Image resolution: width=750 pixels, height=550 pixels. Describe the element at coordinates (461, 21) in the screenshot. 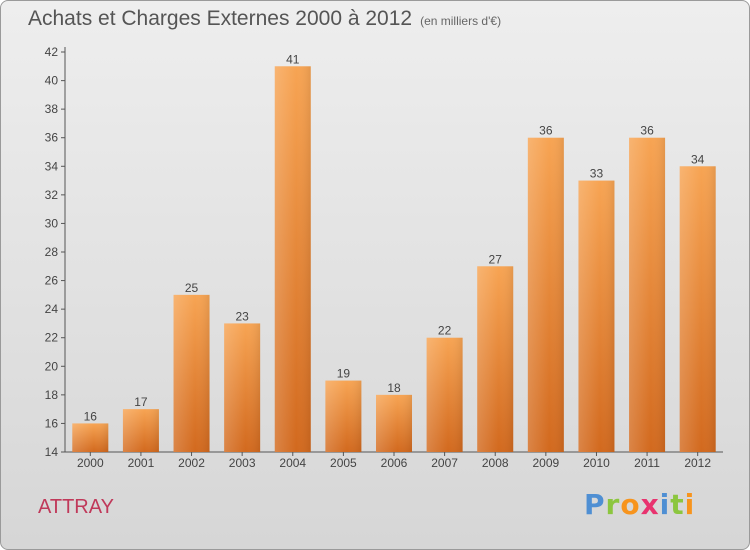

I see `chart-subtitle: (en milliers d'€)` at that location.